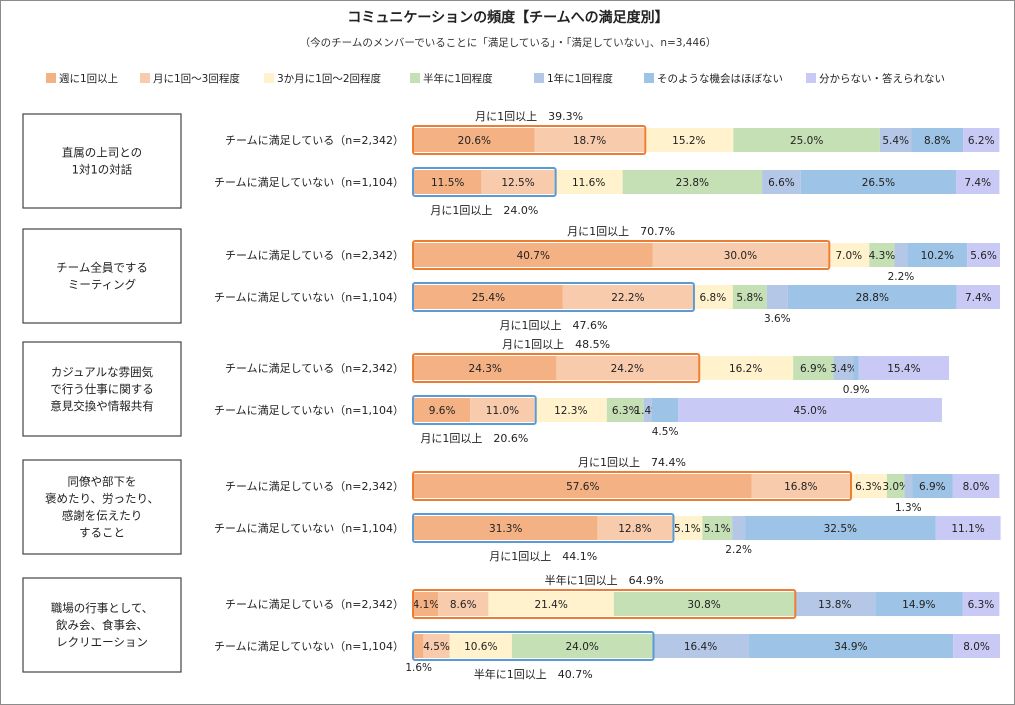 The height and width of the screenshot is (705, 1015). Describe the element at coordinates (713, 298) in the screenshot. I see `data-label: 6.8%` at that location.